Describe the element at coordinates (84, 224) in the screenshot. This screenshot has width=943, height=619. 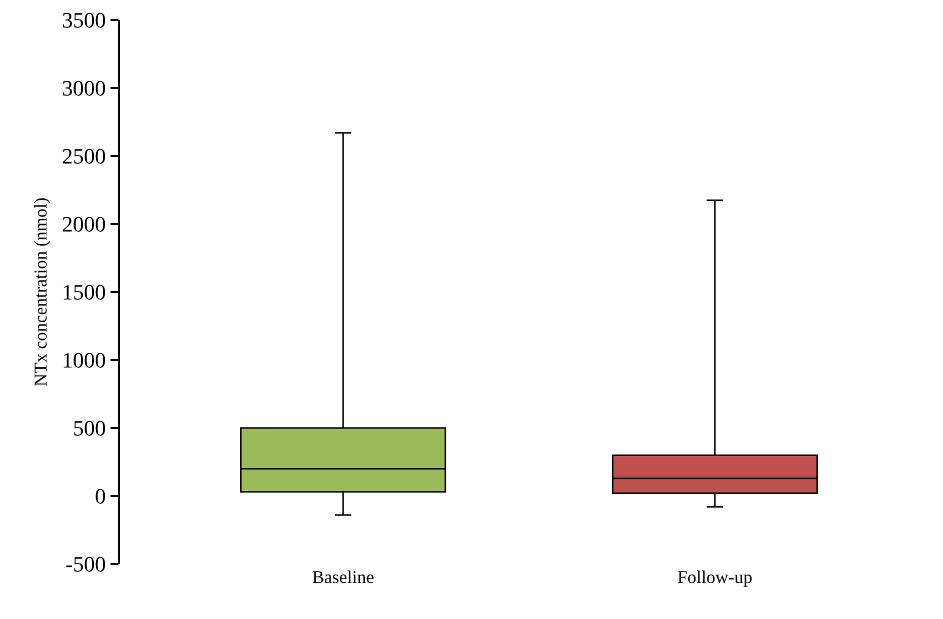
I see `y-tick-label: 2000` at that location.